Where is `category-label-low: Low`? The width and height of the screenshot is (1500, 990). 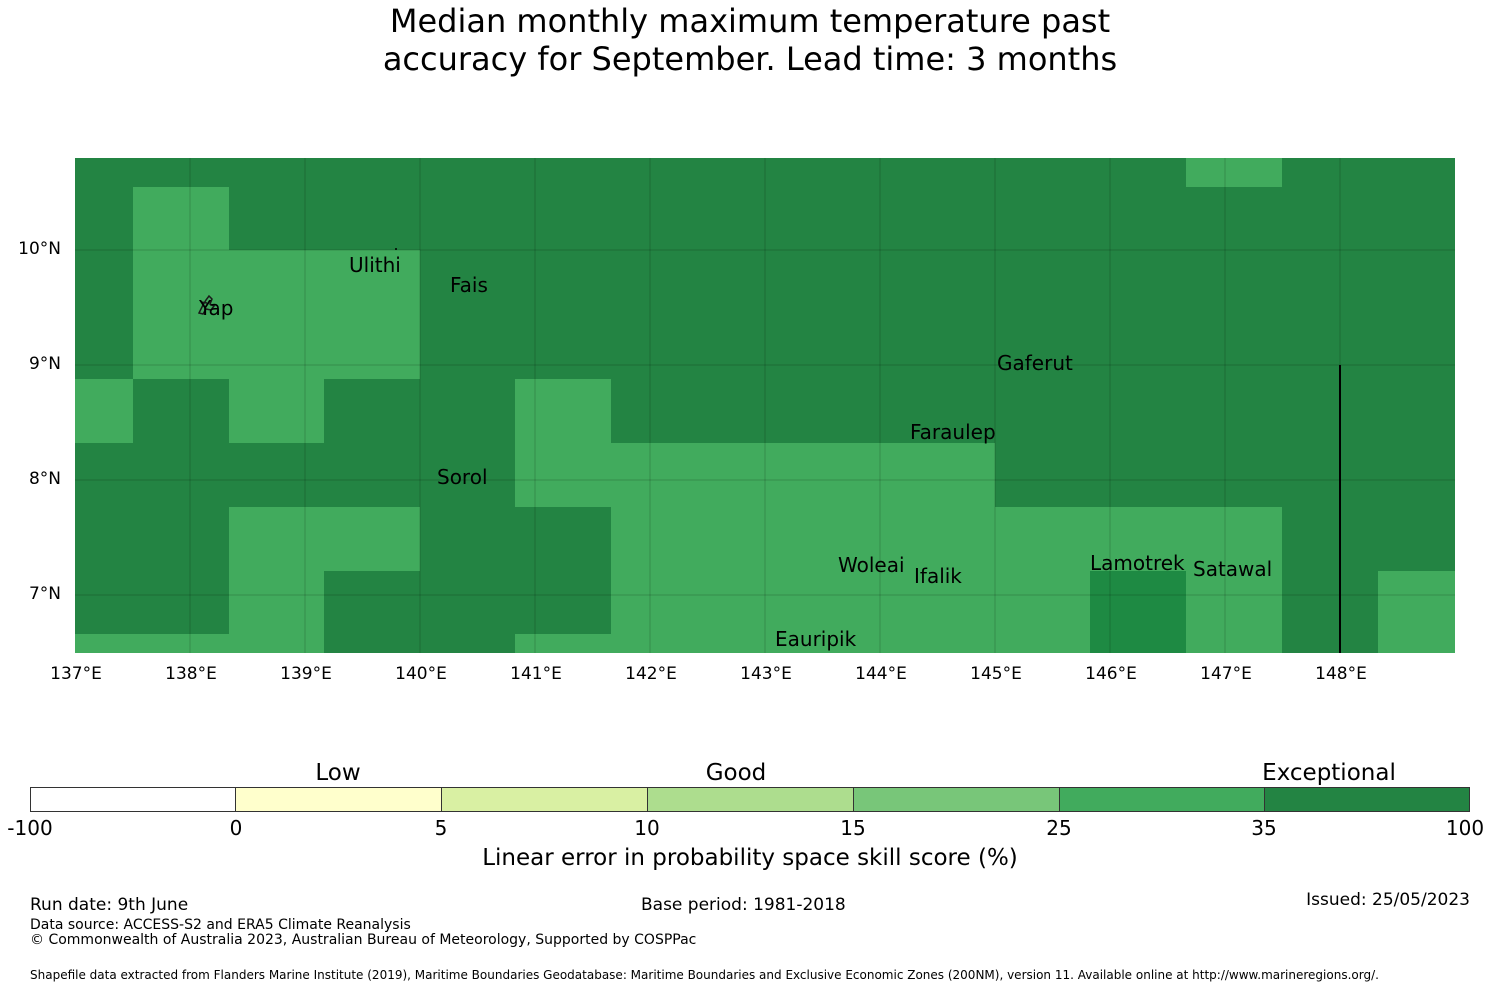
category-label-low: Low is located at coordinates (338, 773).